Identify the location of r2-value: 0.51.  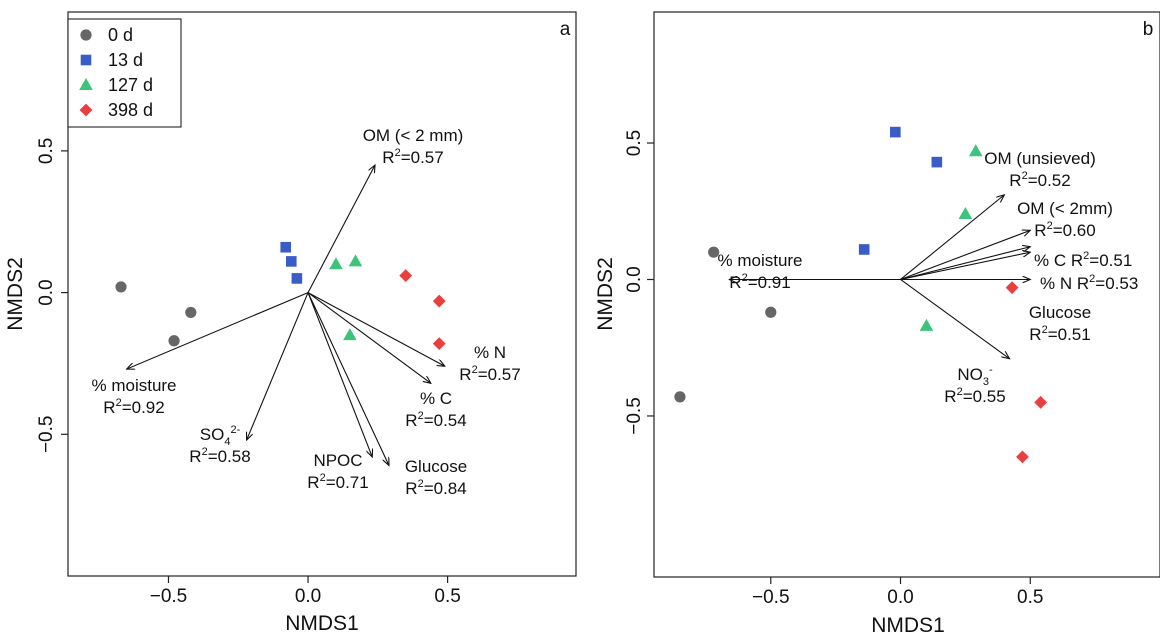
(1074, 334).